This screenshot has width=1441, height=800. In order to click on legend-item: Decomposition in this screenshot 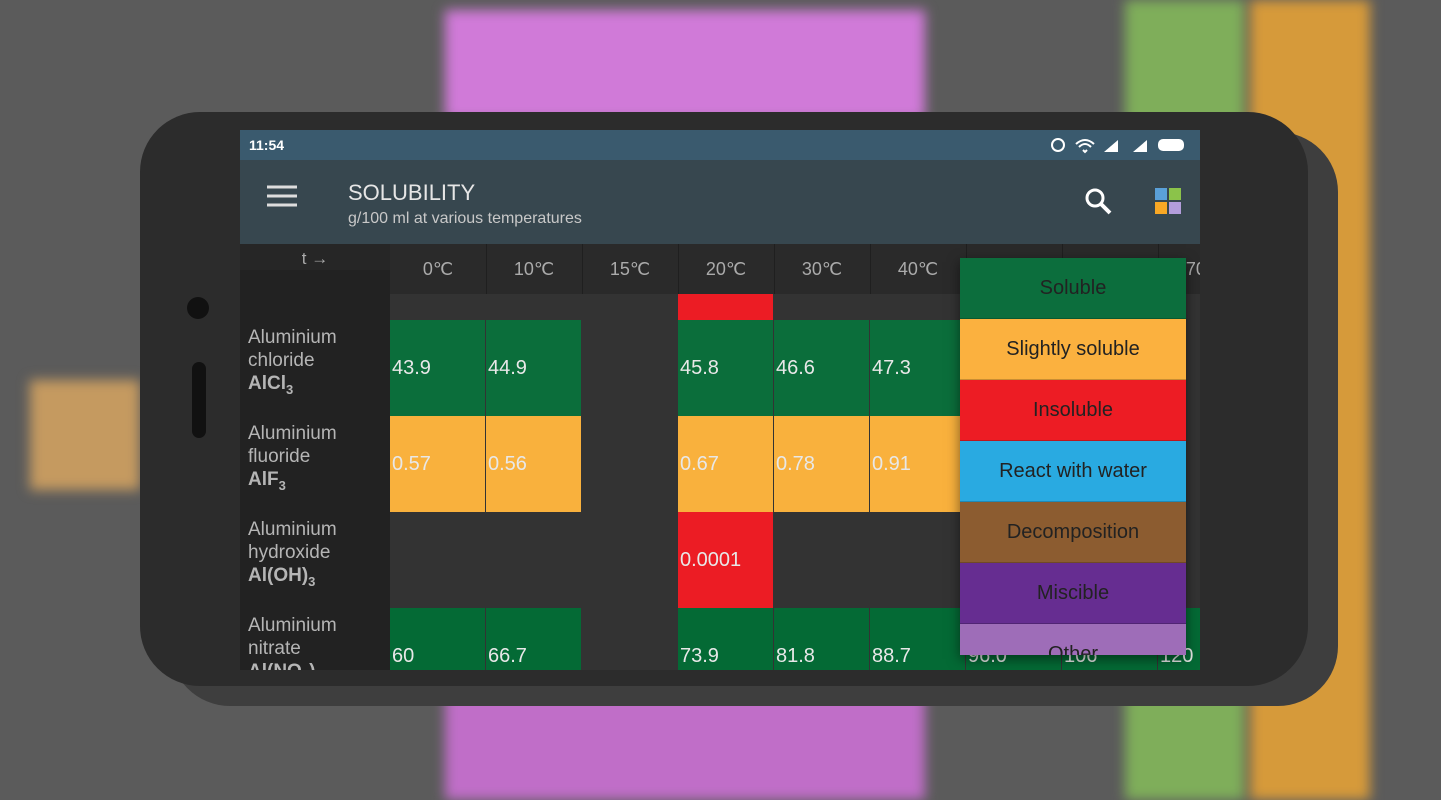, I will do `click(1073, 532)`.